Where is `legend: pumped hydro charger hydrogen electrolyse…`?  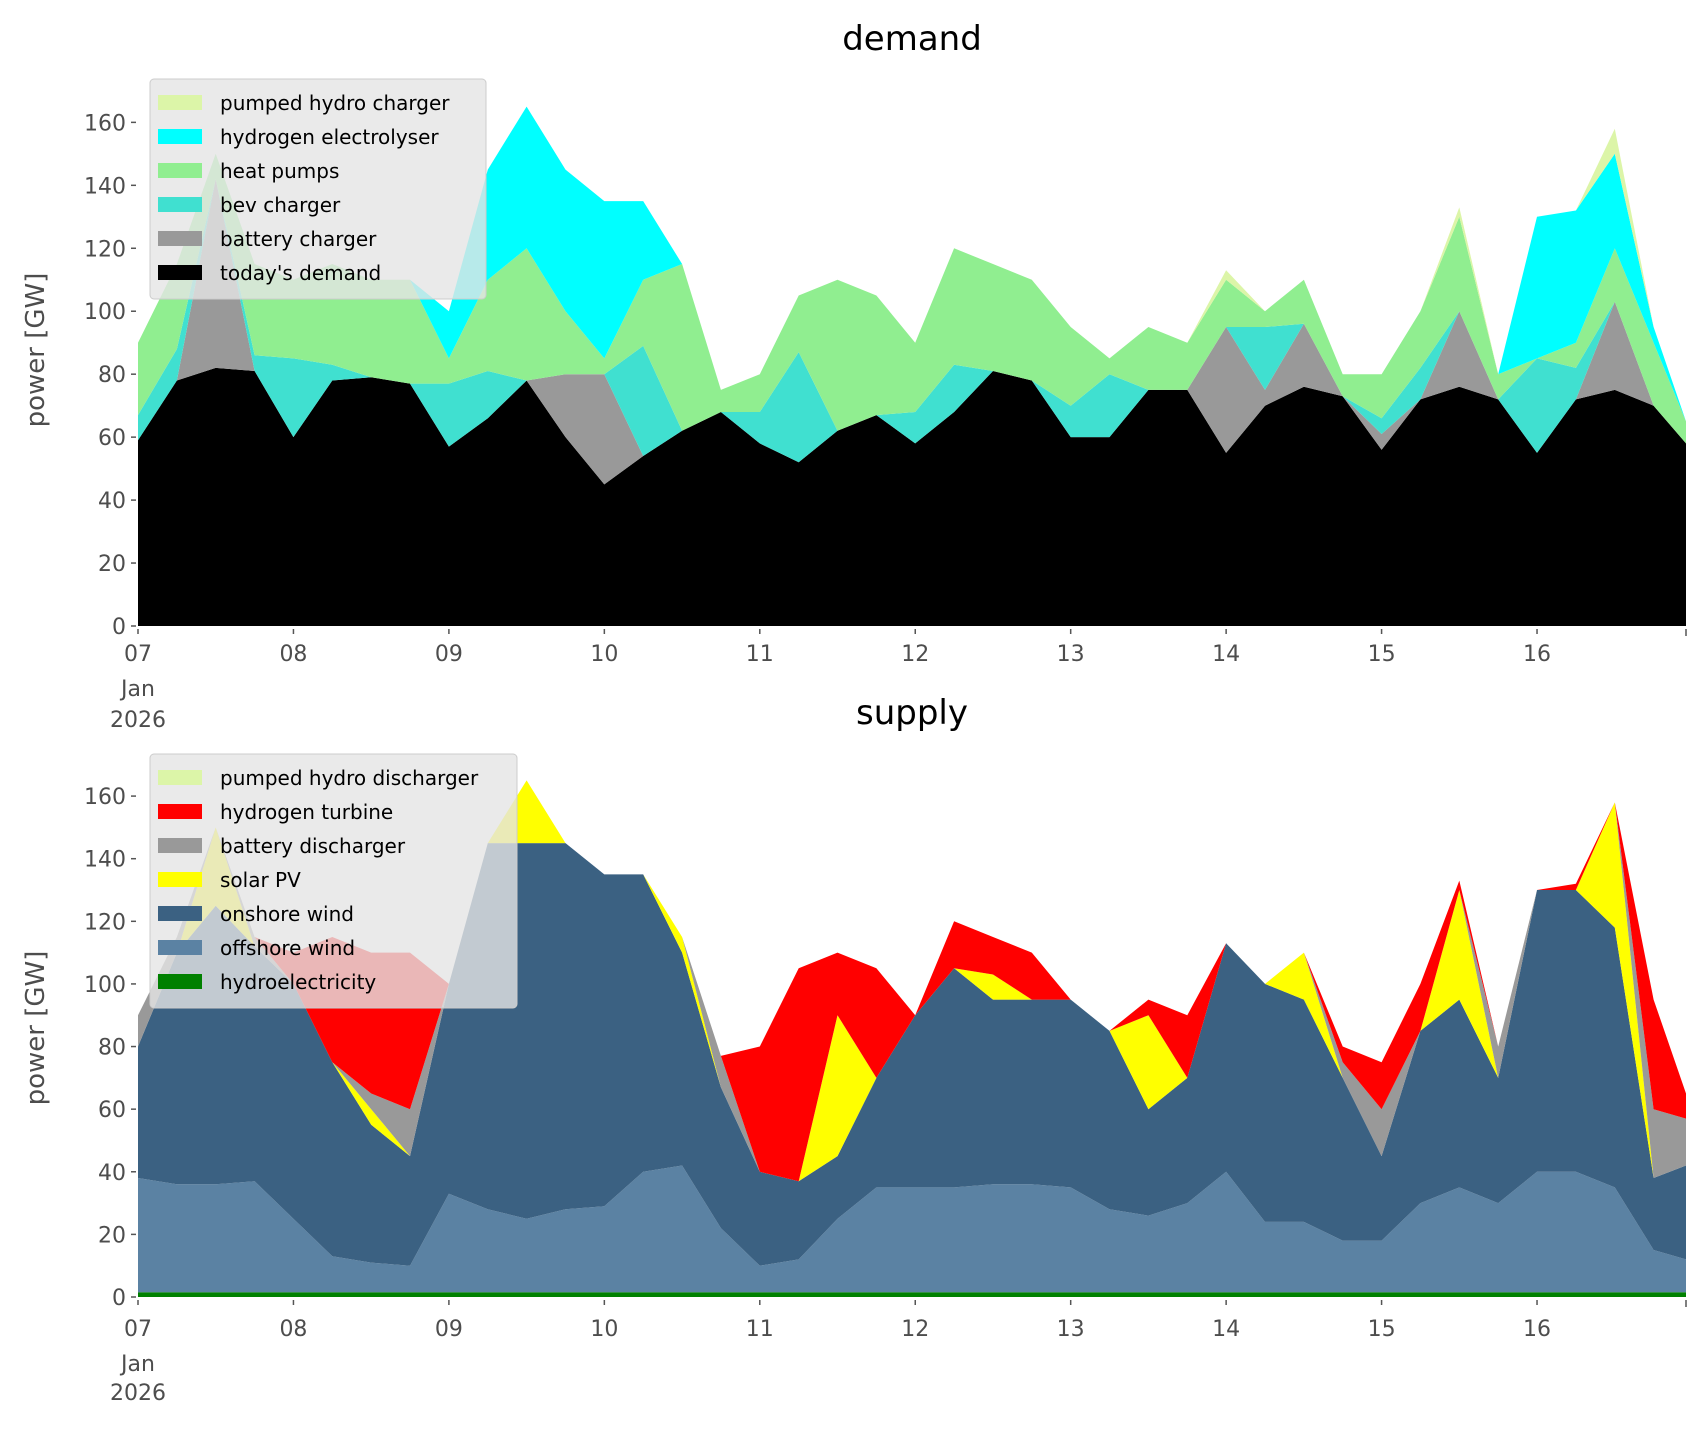 legend: pumped hydro charger hydrogen electrolyse… is located at coordinates (318, 189).